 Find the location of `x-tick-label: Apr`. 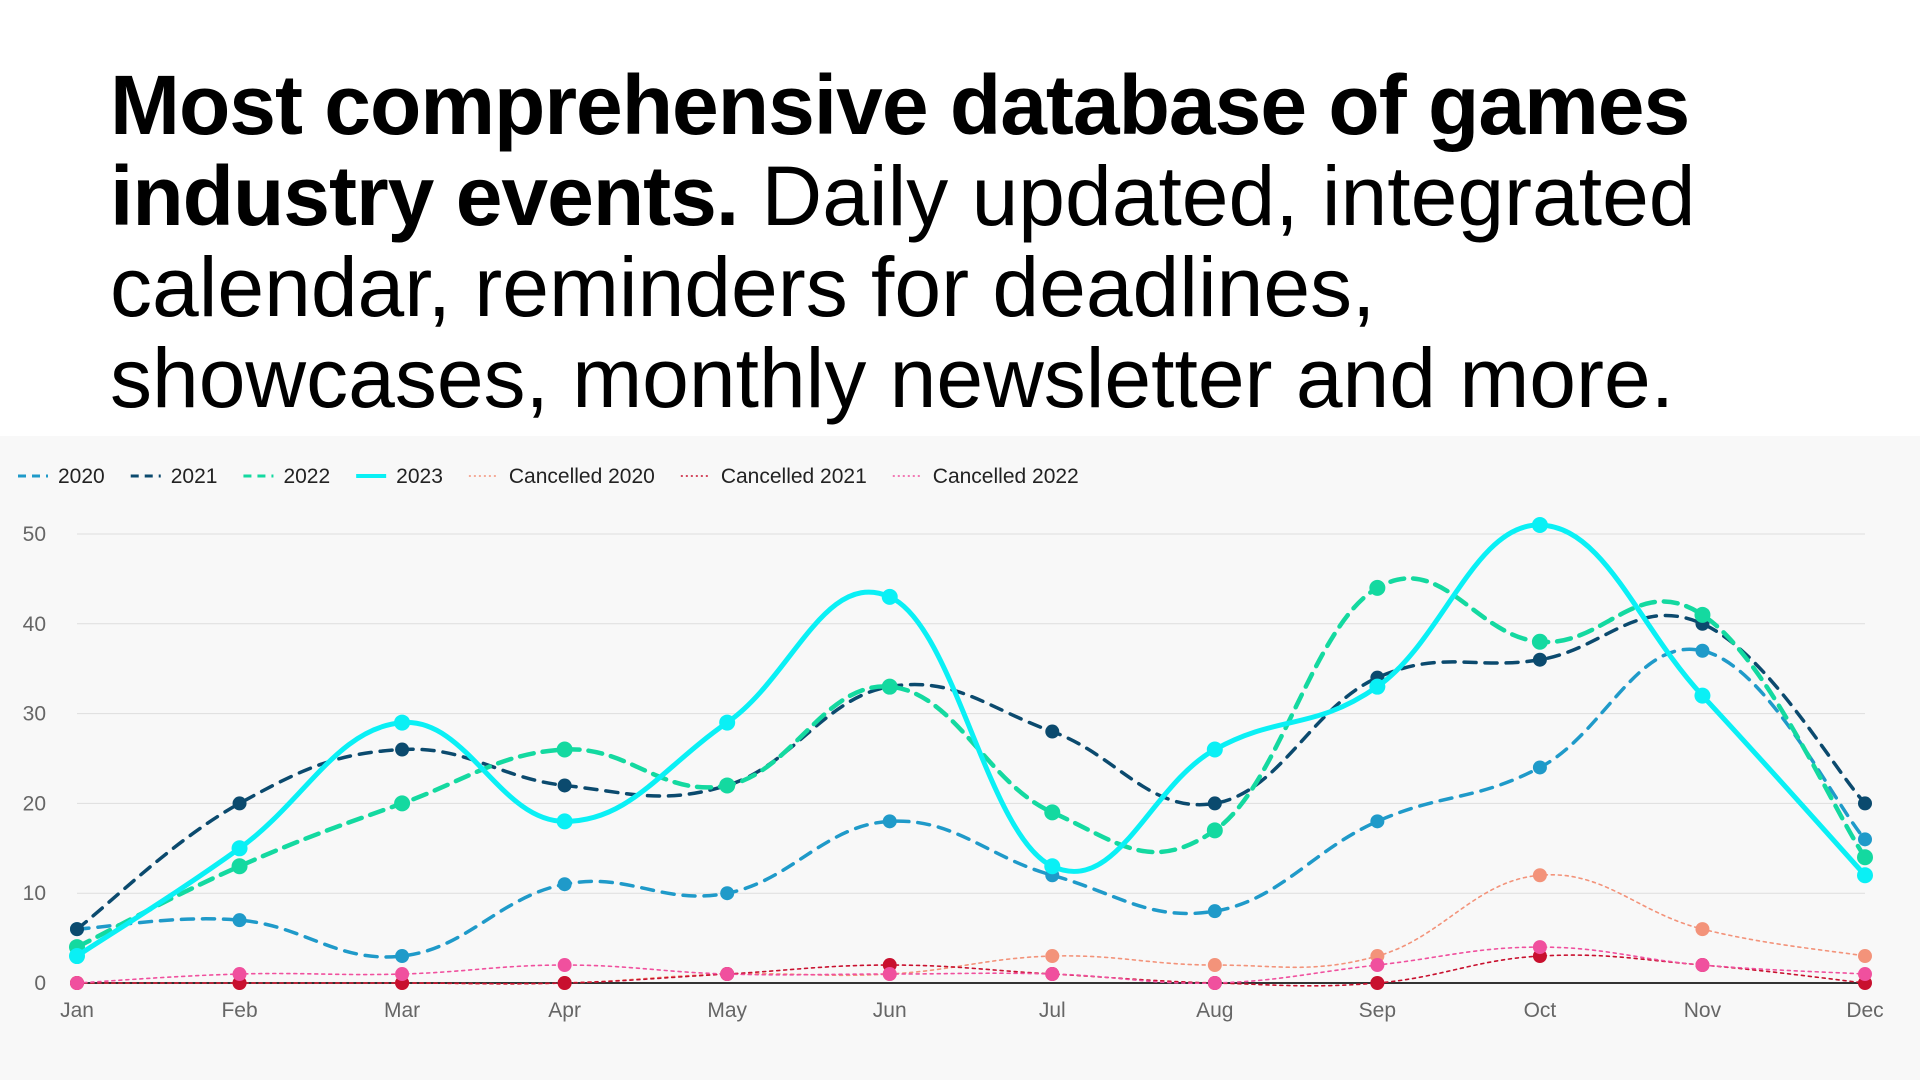

x-tick-label: Apr is located at coordinates (564, 1010).